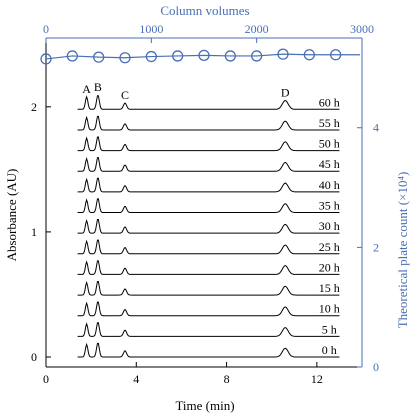 The height and width of the screenshot is (420, 420). Describe the element at coordinates (204, 10) in the screenshot. I see `top-axis-label: Column volumes` at that location.